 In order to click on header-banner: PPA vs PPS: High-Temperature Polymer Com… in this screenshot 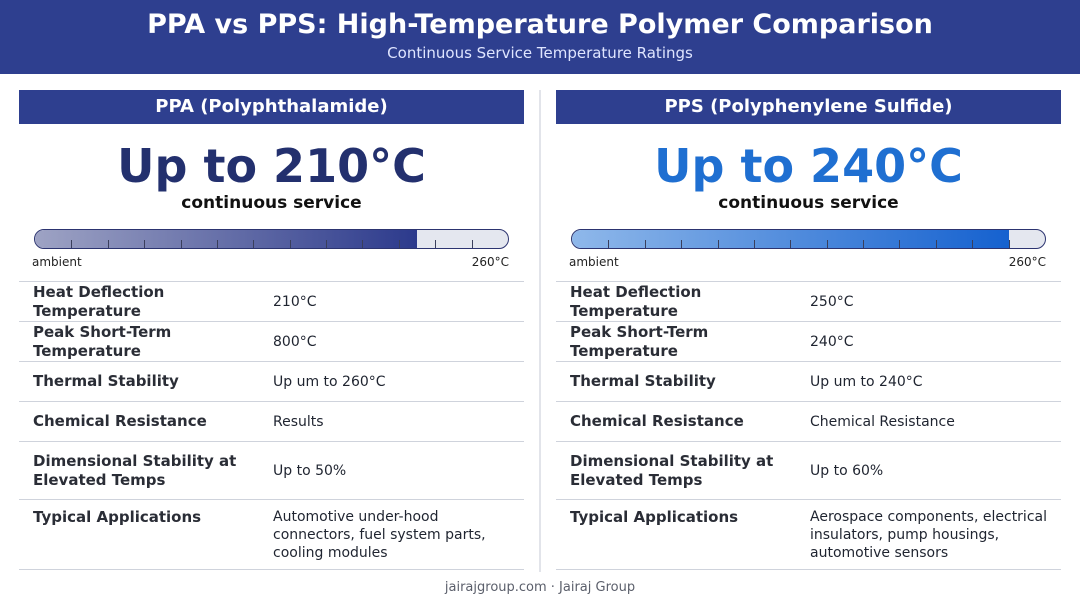, I will do `click(540, 37)`.